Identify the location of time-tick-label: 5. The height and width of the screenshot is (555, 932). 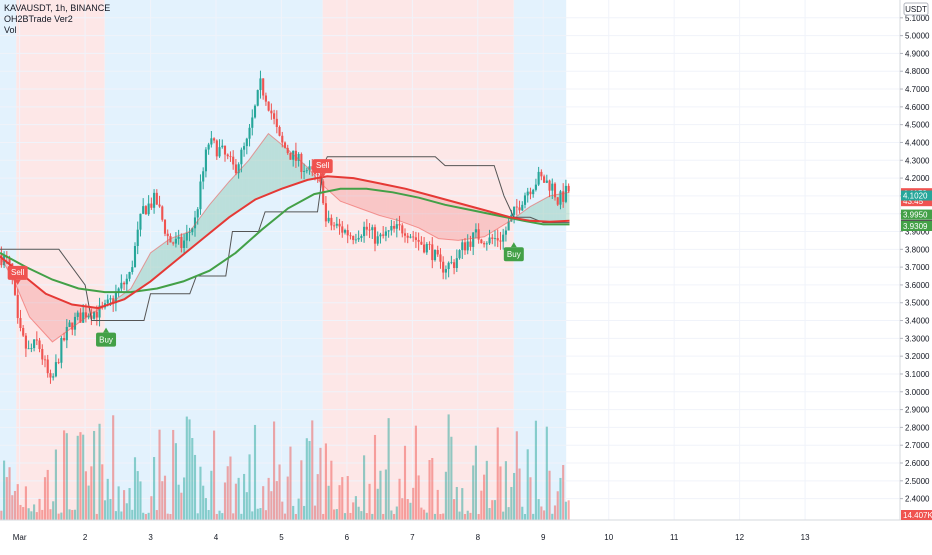
(281, 537).